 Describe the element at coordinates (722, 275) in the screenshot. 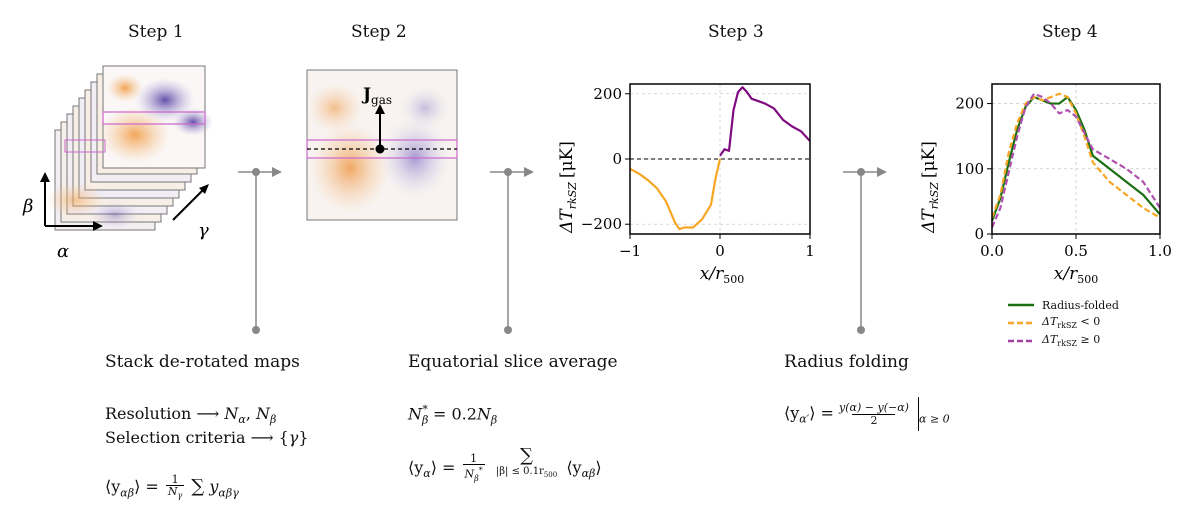

I see `step3-xlabel: x/r500` at that location.